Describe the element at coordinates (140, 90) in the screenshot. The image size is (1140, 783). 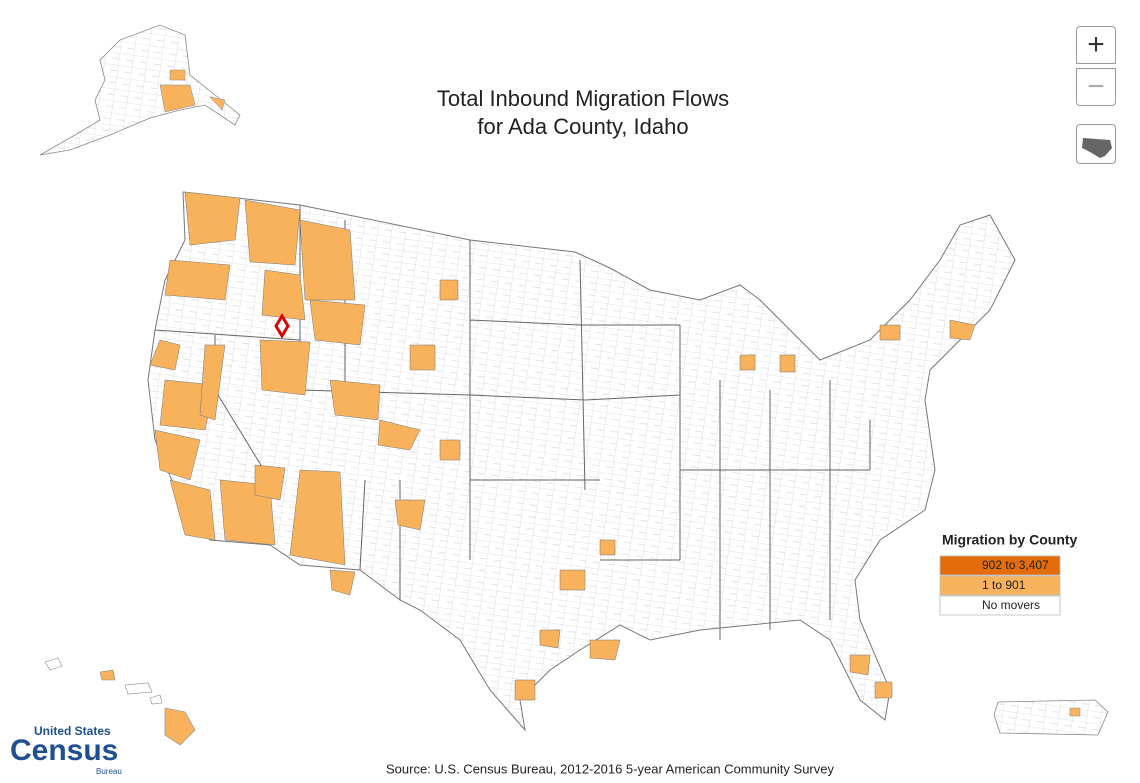
I see `alaska` at that location.